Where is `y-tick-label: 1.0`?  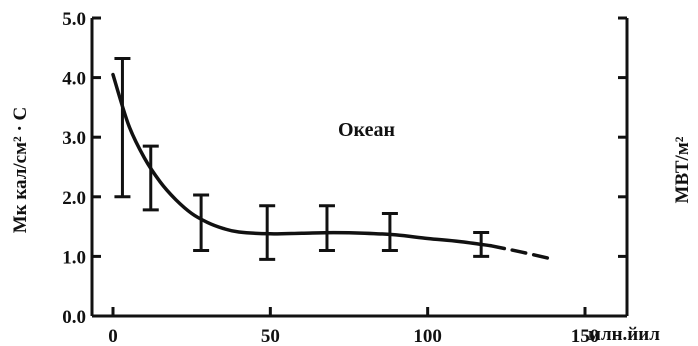
y-tick-label: 1.0 is located at coordinates (74, 257).